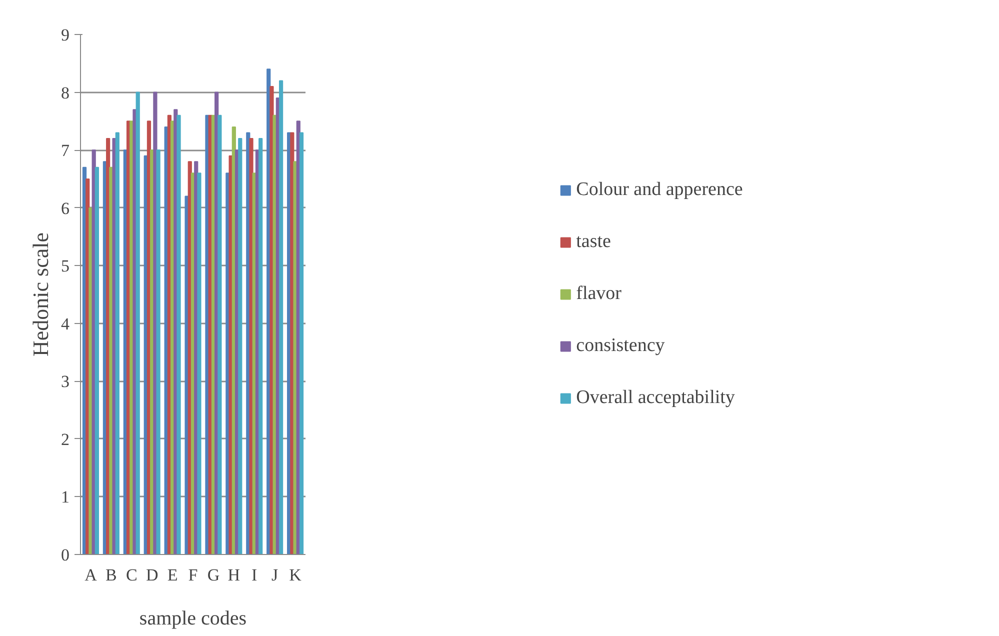 Image resolution: width=999 pixels, height=636 pixels. What do you see at coordinates (213, 575) in the screenshot?
I see `x-tick-label: G` at bounding box center [213, 575].